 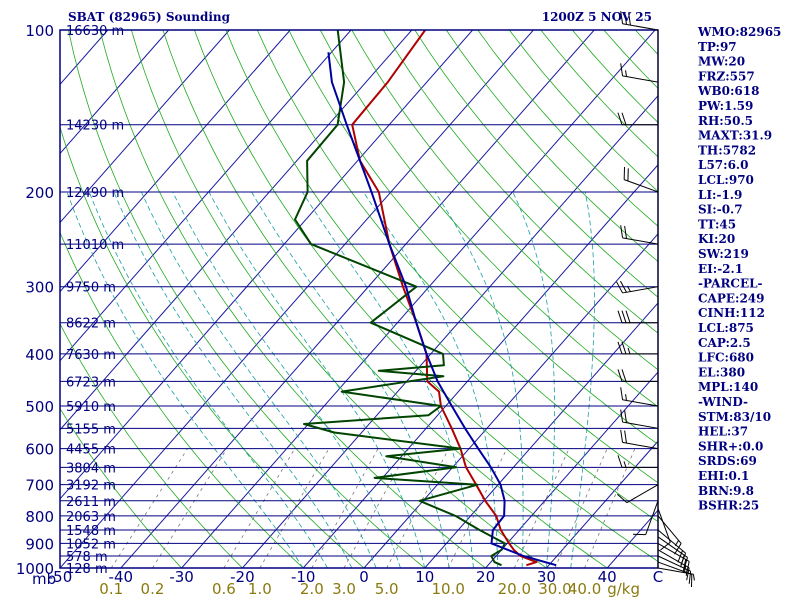 What do you see at coordinates (731, 313) in the screenshot?
I see `index-item: CINH:112` at bounding box center [731, 313].